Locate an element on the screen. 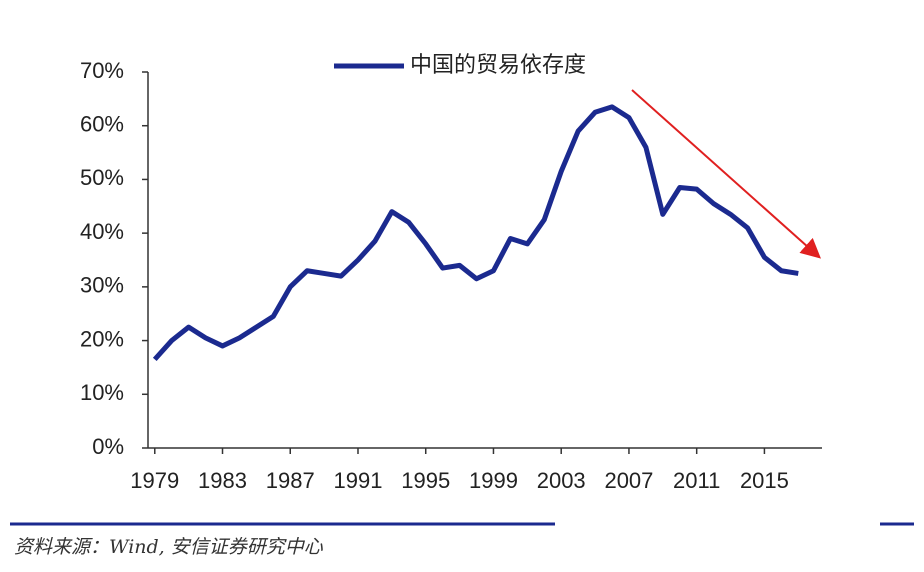 The width and height of the screenshot is (924, 572). x-tick-label: 2007 is located at coordinates (628, 480).